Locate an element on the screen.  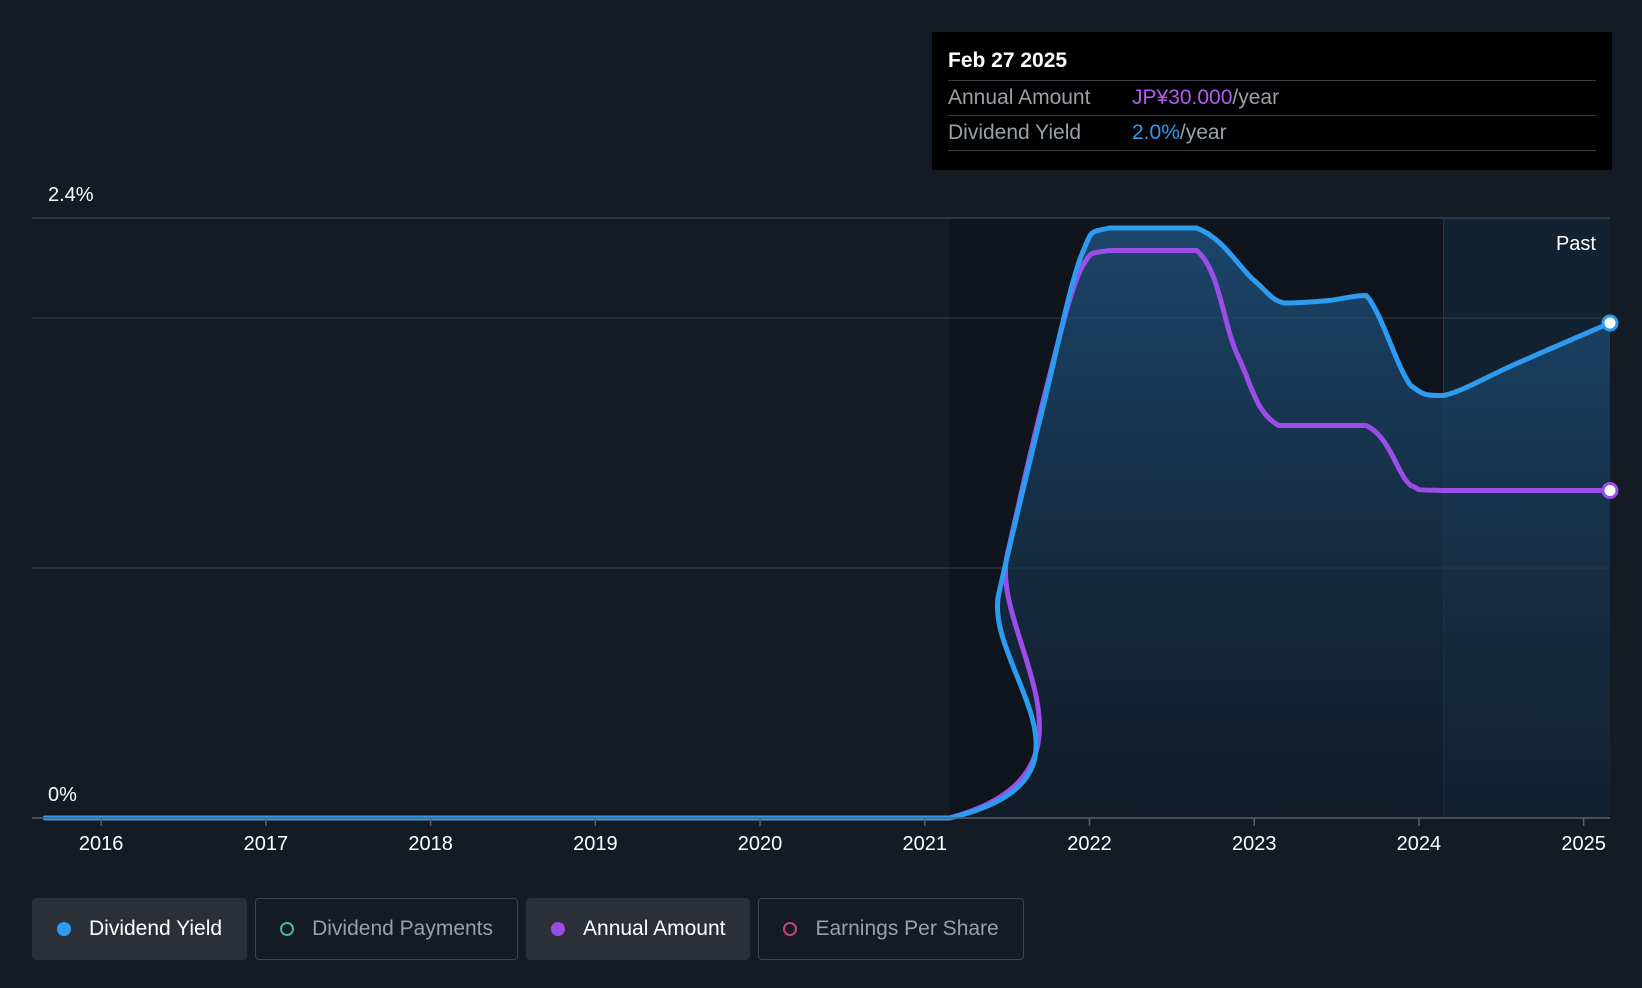
legend-dividend-payments: Dividend Payments is located at coordinates (387, 929).